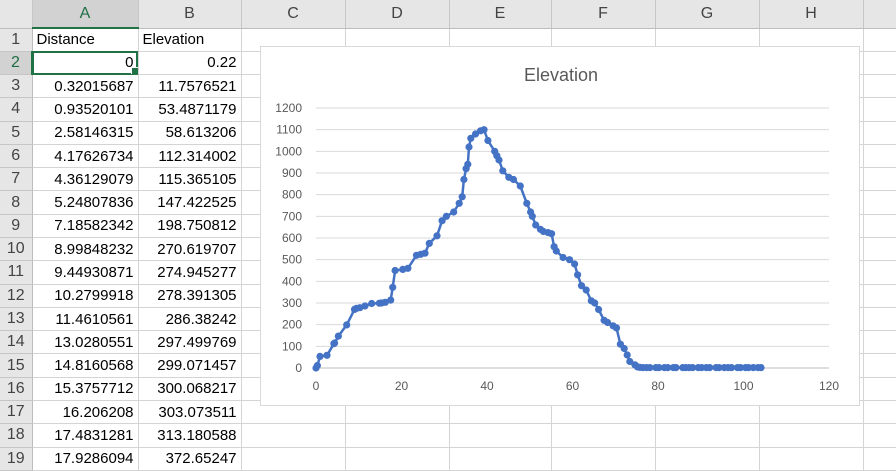  Describe the element at coordinates (85, 459) in the screenshot. I see `cell-a: 17.9286094` at that location.